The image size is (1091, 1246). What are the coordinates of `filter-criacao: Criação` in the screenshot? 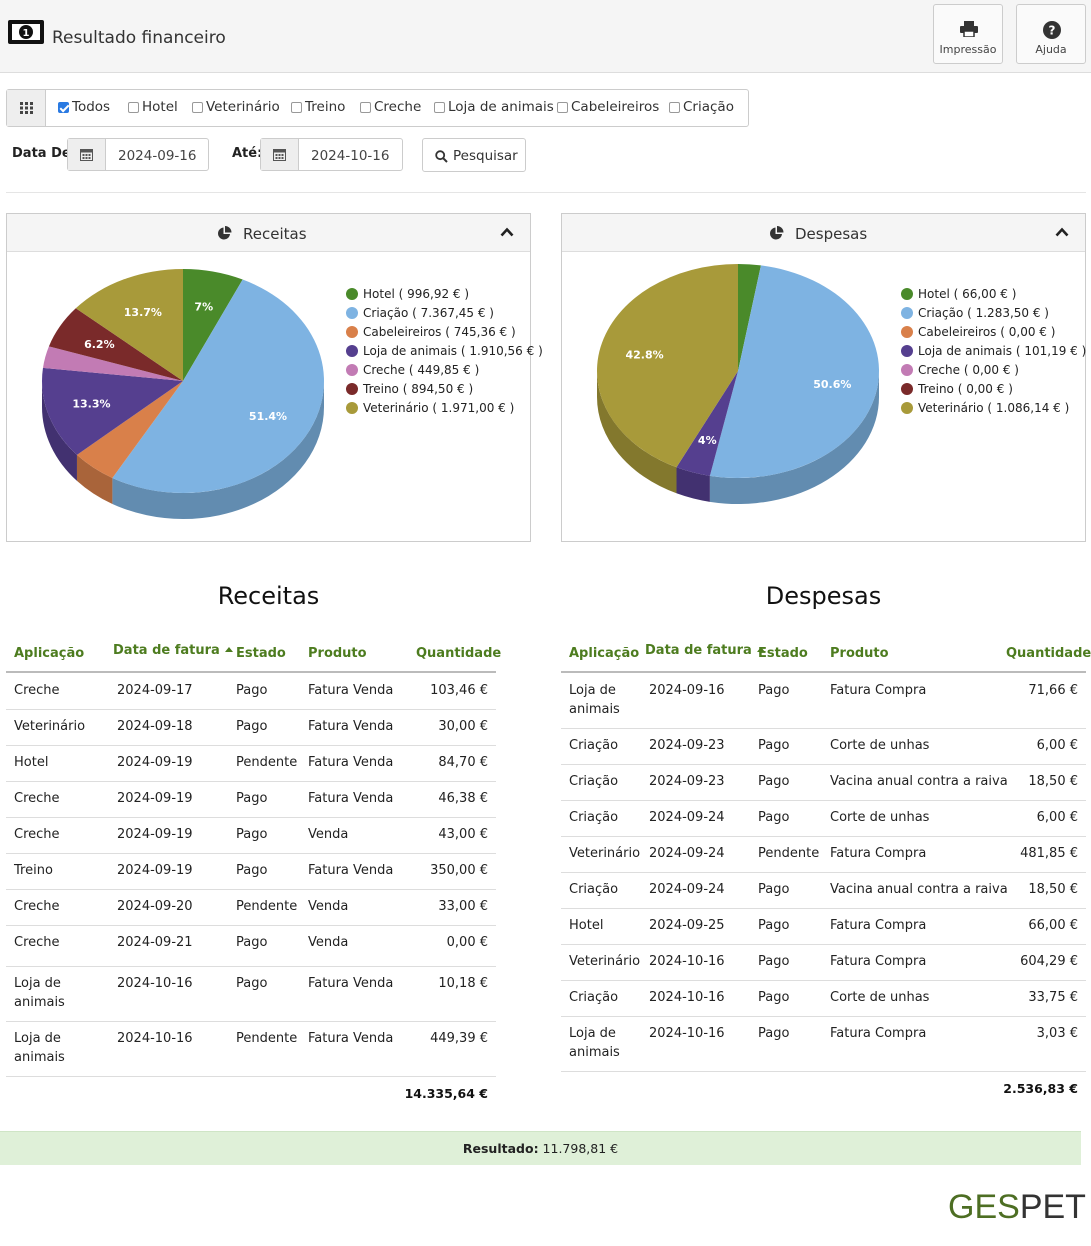 It's located at (701, 107).